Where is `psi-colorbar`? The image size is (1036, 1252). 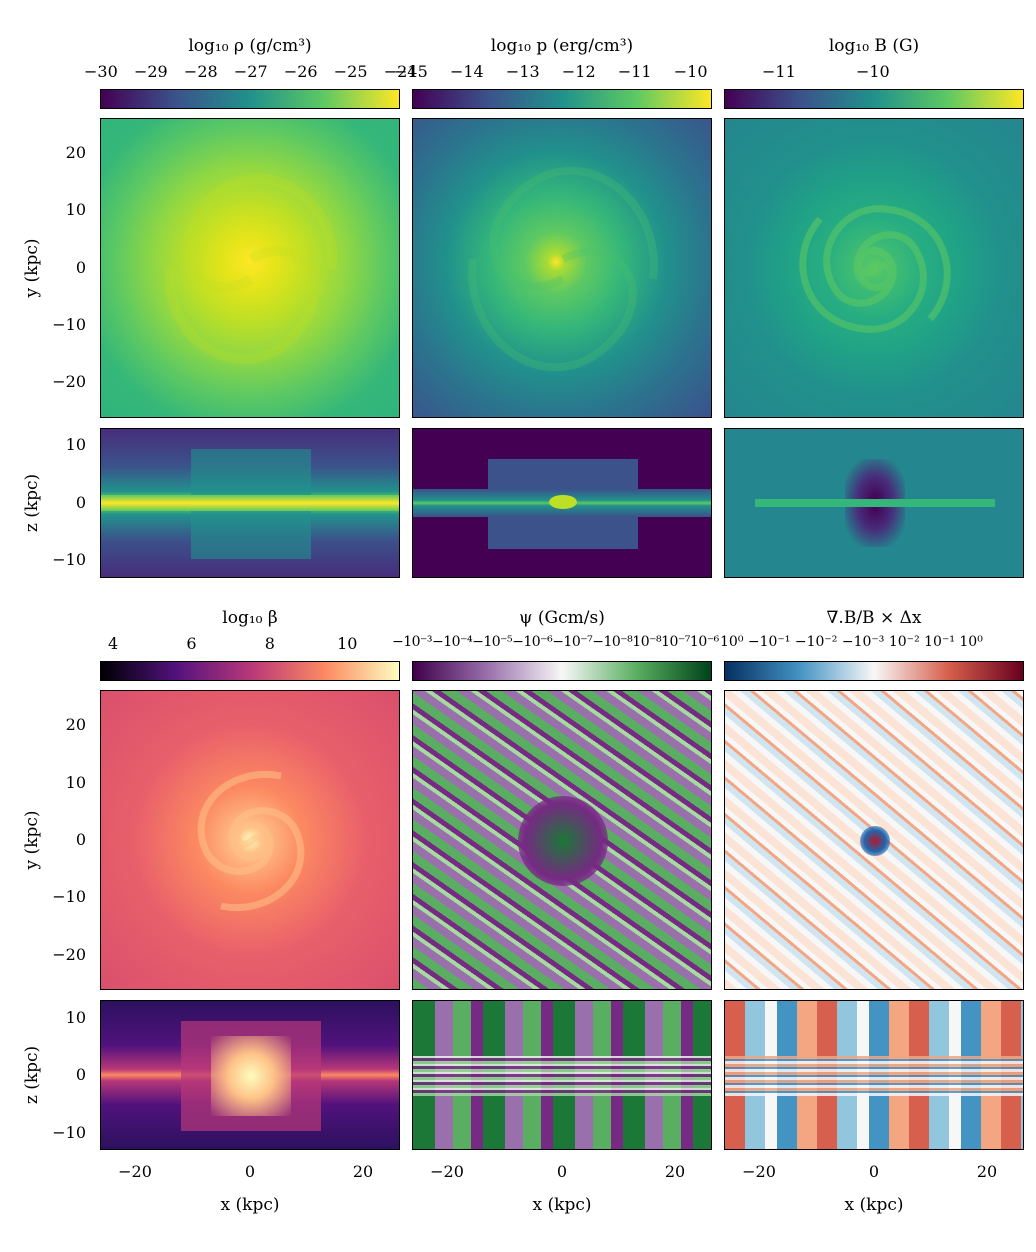 psi-colorbar is located at coordinates (562, 671).